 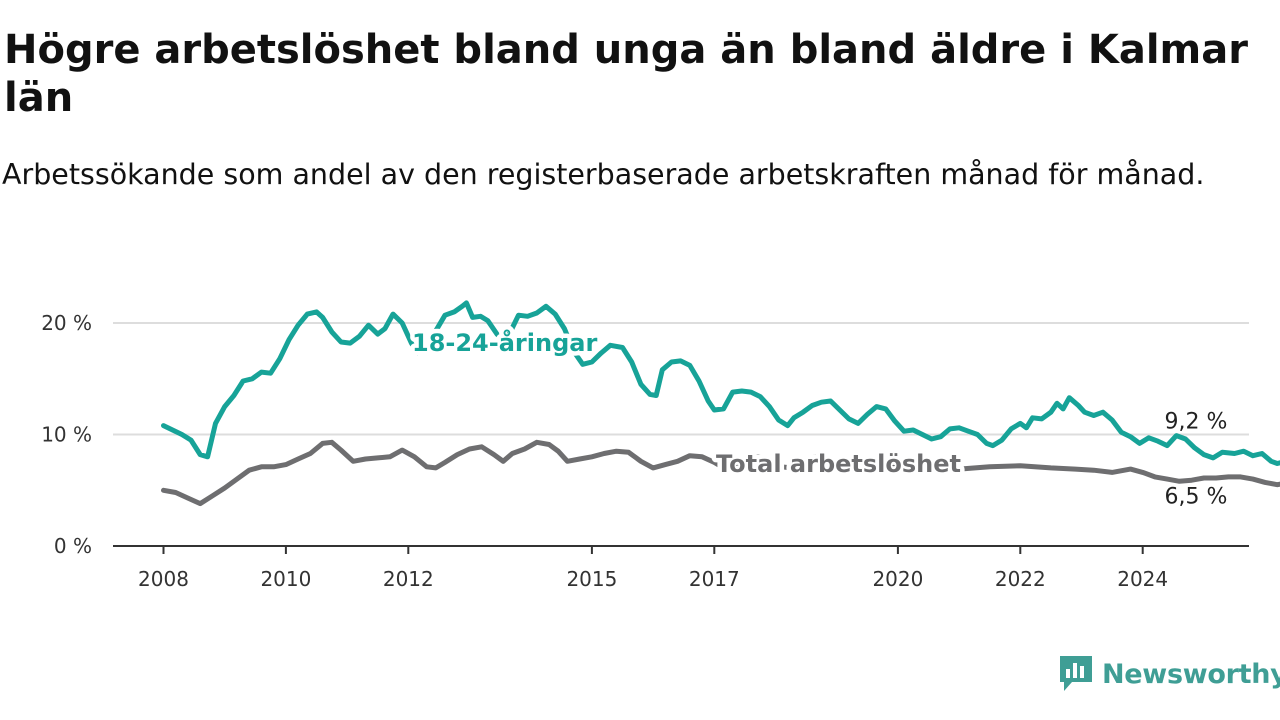 What do you see at coordinates (73, 546) in the screenshot?
I see `y-tick-label: 0 %` at bounding box center [73, 546].